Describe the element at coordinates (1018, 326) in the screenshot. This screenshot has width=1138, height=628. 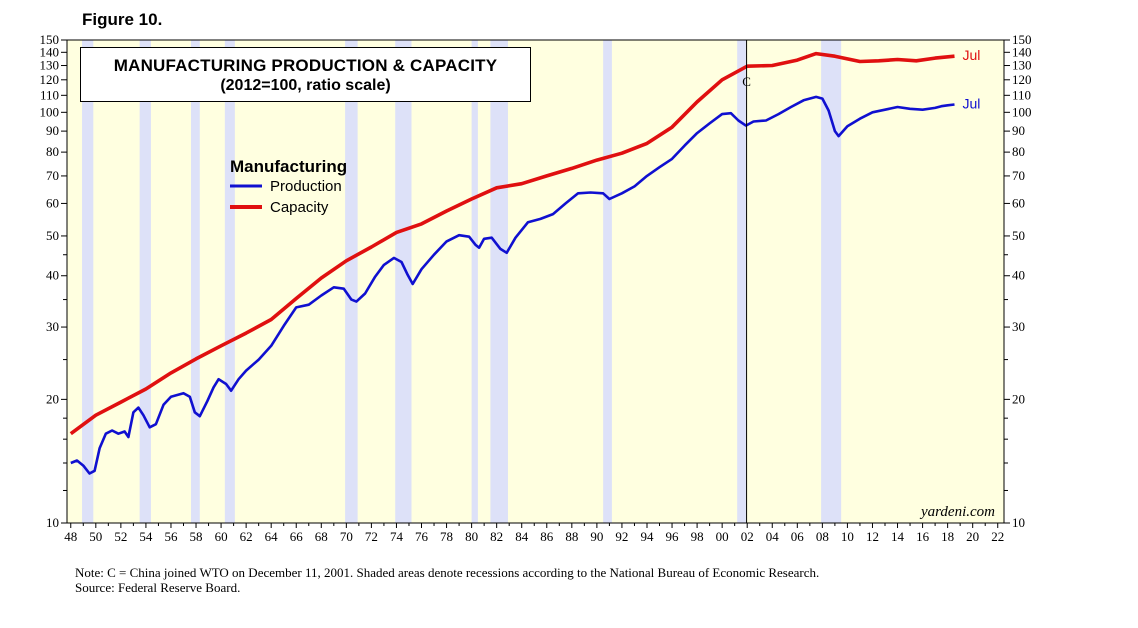
I see `y-tick-label-right: 30` at that location.